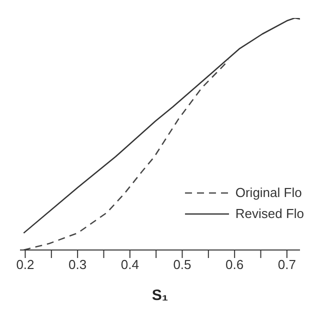 The height and width of the screenshot is (320, 320). What do you see at coordinates (77, 264) in the screenshot?
I see `x-tick-label: 0.3` at bounding box center [77, 264].